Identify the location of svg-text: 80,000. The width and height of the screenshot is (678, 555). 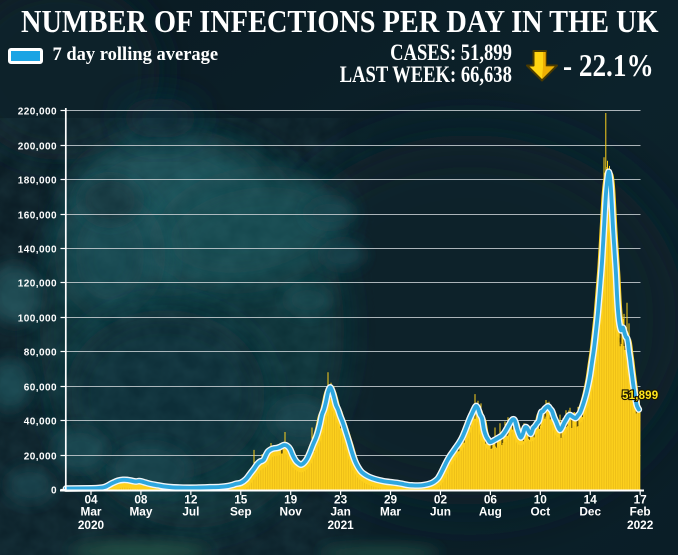
(40, 353).